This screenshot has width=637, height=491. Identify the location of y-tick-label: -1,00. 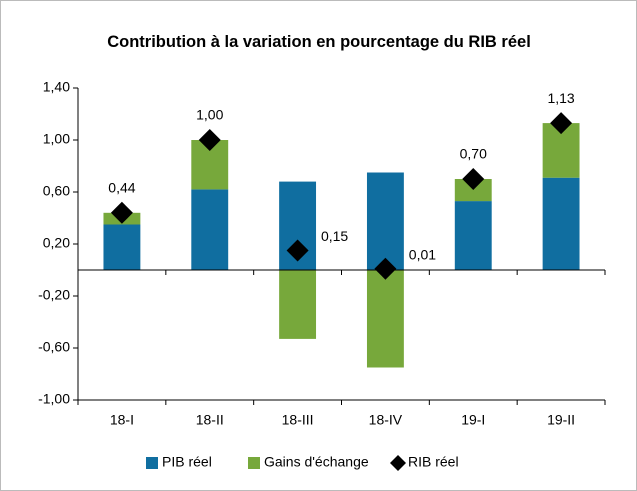
(54, 399).